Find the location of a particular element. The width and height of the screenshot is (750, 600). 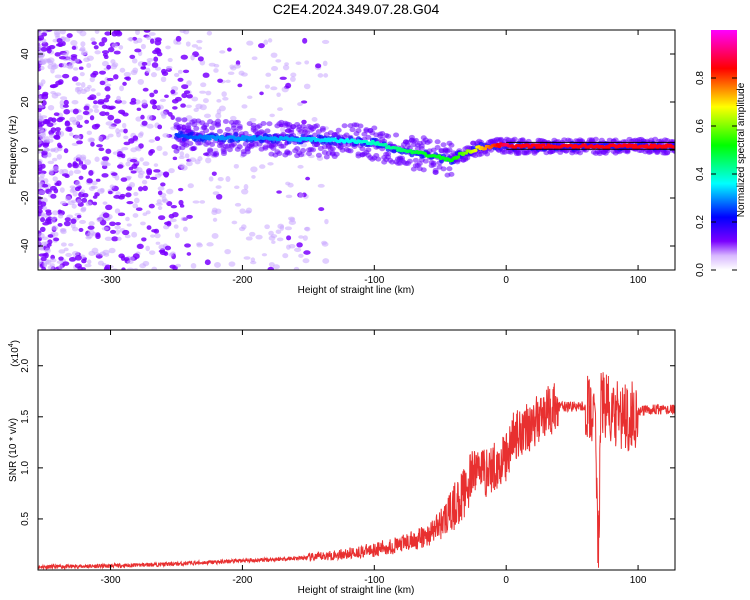

spectrogram-y-tick-label-2: 0 is located at coordinates (25, 150).